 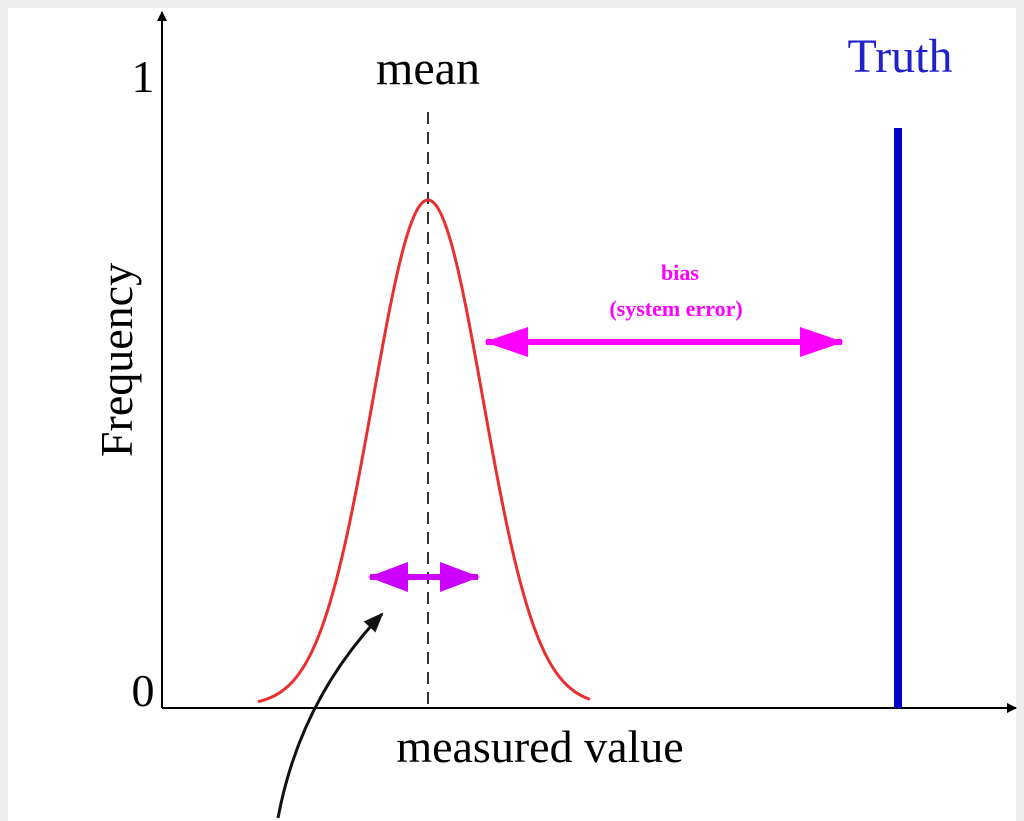 I want to click on y-axis-title: Frequency, so click(x=116, y=360).